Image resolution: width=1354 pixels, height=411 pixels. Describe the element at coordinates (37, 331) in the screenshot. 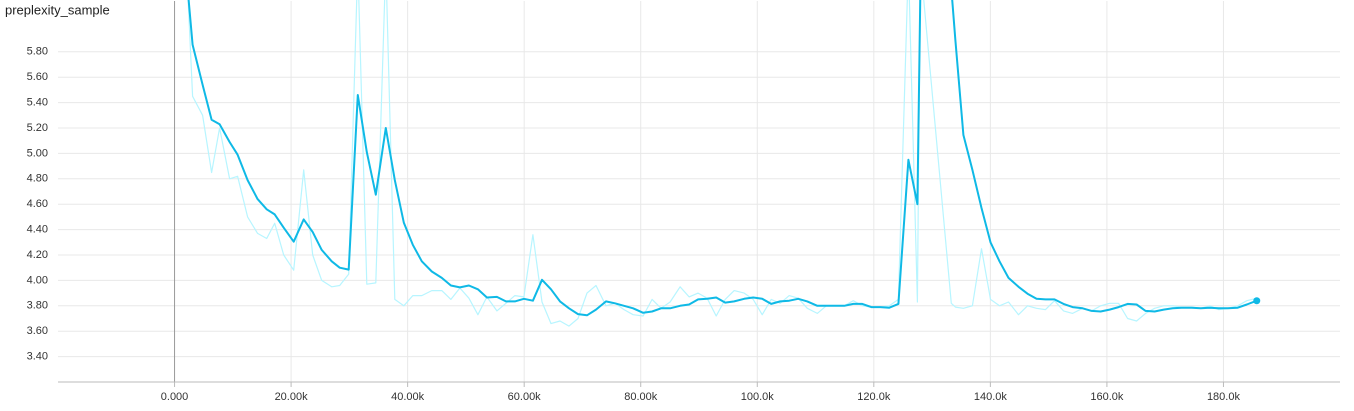

I see `y-tick-label: 3.60` at that location.